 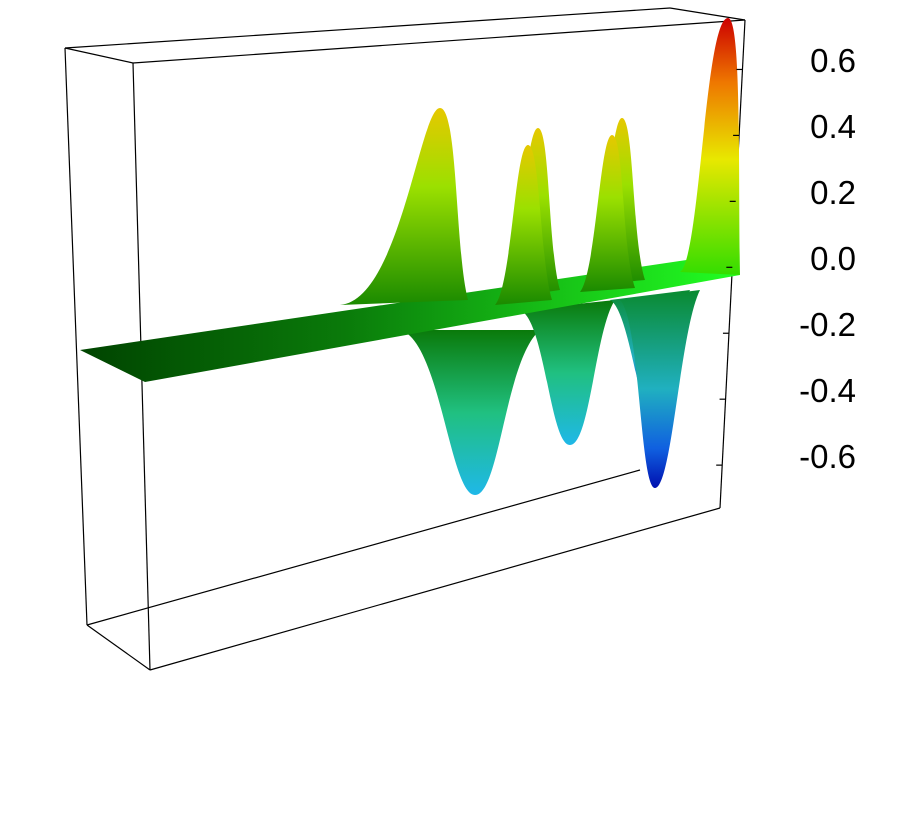 What do you see at coordinates (833, 126) in the screenshot?
I see `z-tick-label: 0.4` at bounding box center [833, 126].